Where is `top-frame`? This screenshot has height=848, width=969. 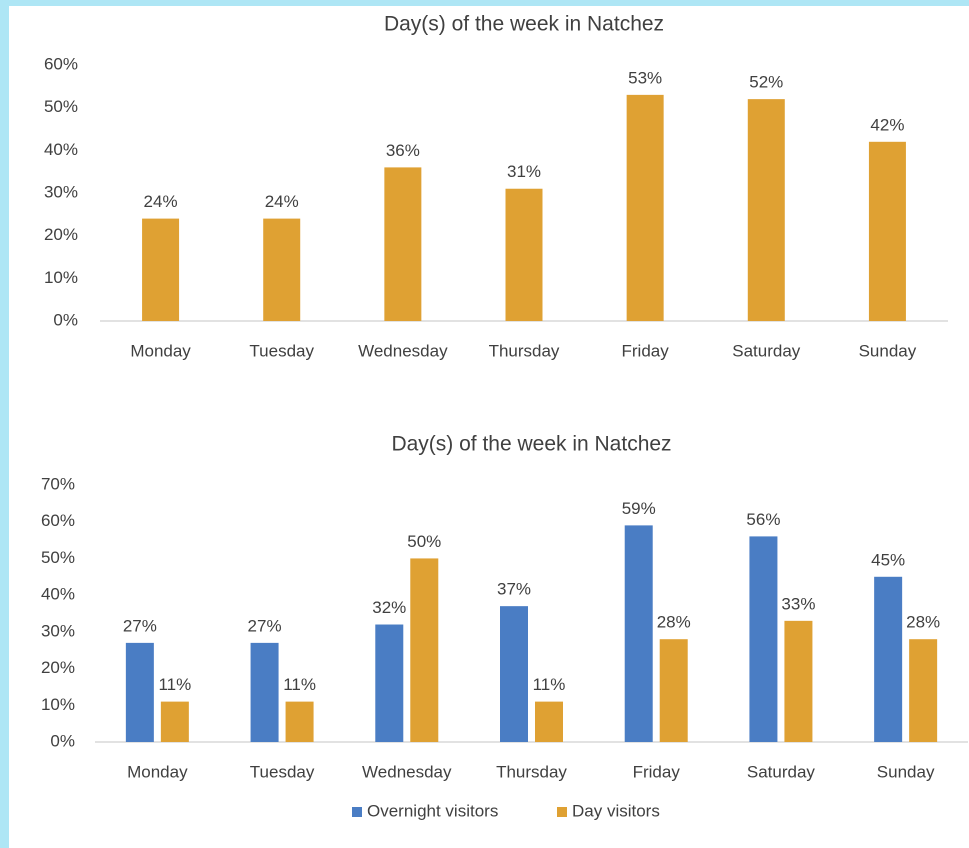
top-frame is located at coordinates (484, 3).